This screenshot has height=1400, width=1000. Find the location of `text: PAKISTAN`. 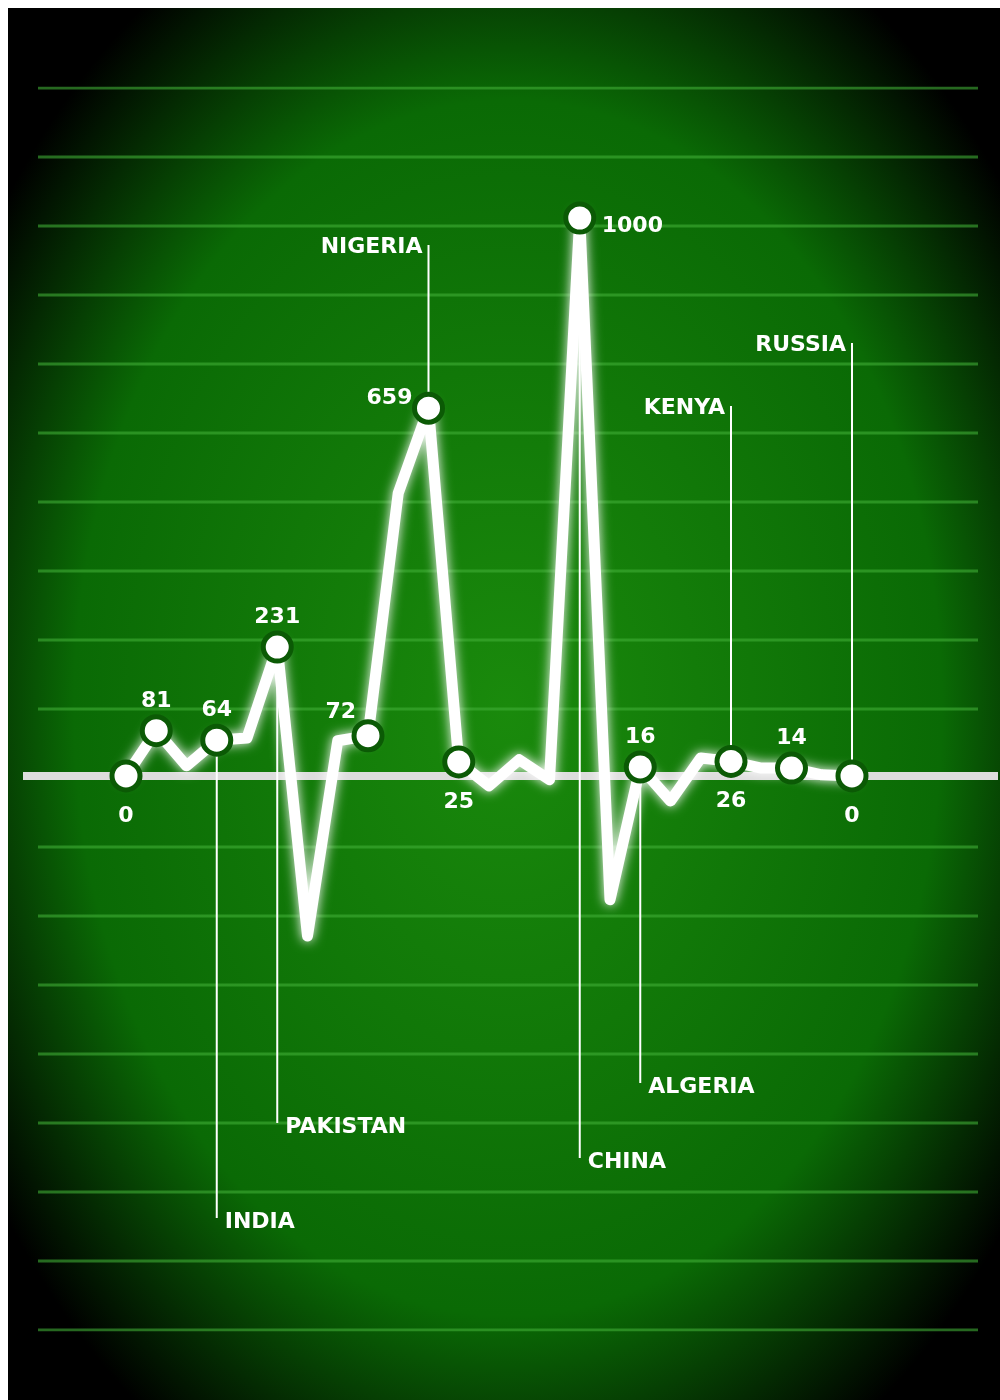

text: PAKISTAN is located at coordinates (346, 1125).